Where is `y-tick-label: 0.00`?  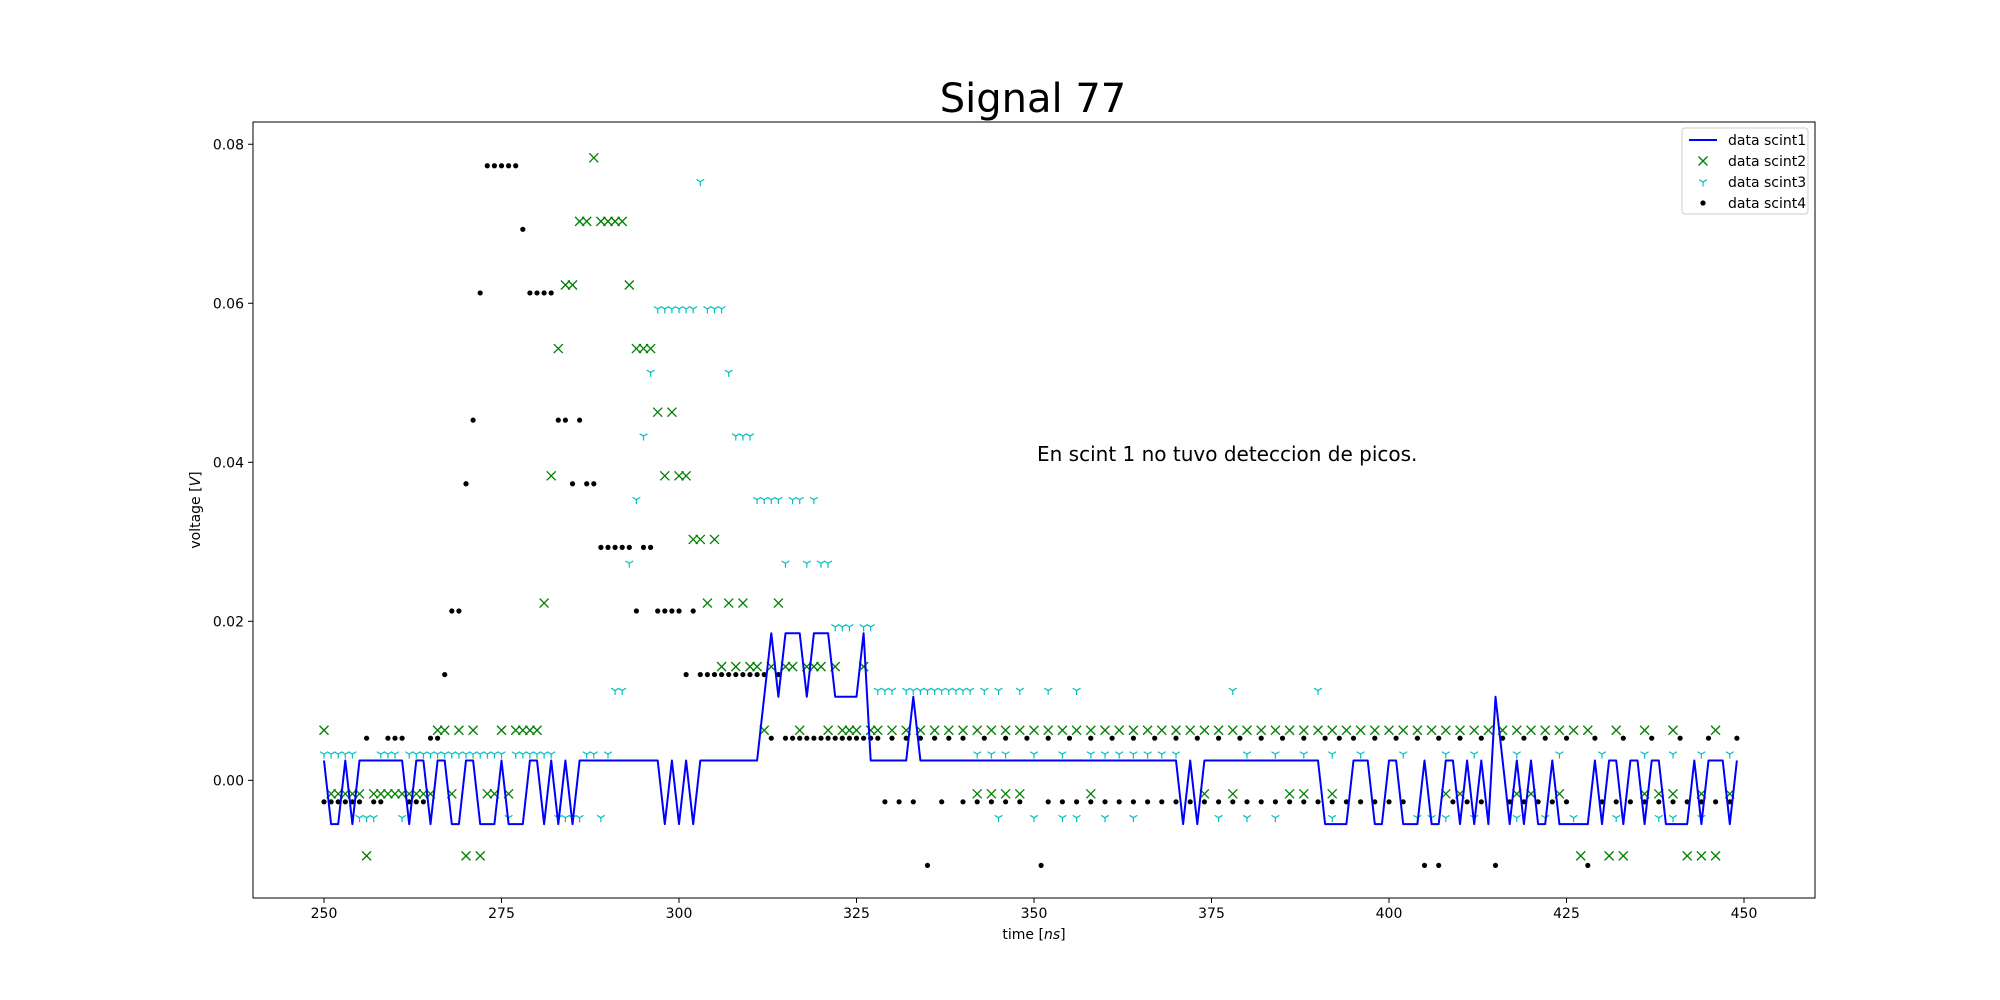
y-tick-label: 0.00 is located at coordinates (228, 781).